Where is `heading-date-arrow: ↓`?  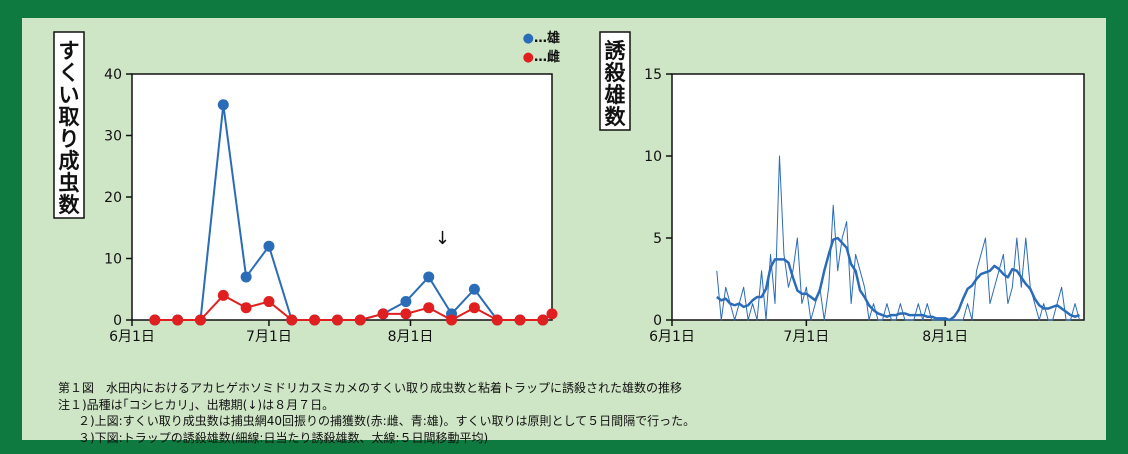 heading-date-arrow: ↓ is located at coordinates (442, 238).